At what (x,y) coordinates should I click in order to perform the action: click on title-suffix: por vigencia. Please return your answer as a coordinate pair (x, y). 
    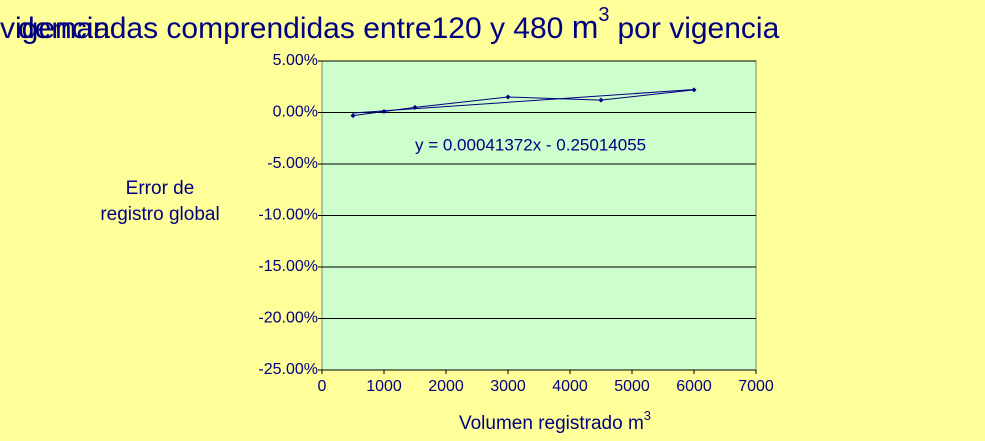
    Looking at the image, I should click on (699, 28).